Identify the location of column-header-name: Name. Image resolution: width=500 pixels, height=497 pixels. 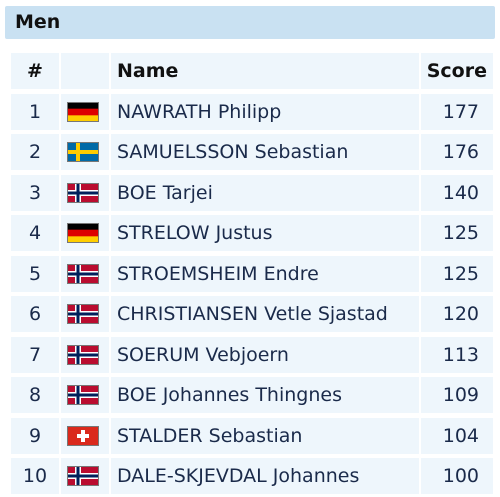
(265, 71).